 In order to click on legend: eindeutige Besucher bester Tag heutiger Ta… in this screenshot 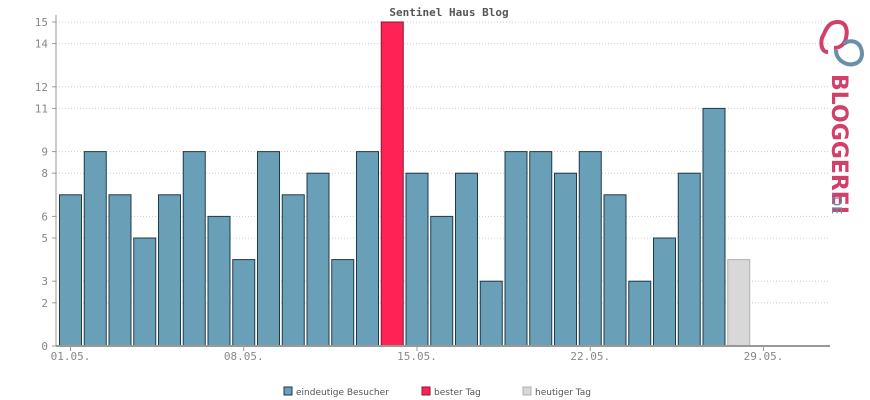, I will do `click(437, 392)`.